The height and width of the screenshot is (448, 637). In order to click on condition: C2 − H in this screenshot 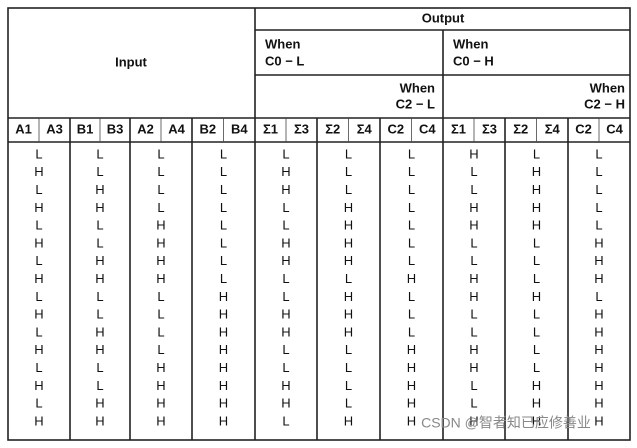, I will do `click(604, 103)`.